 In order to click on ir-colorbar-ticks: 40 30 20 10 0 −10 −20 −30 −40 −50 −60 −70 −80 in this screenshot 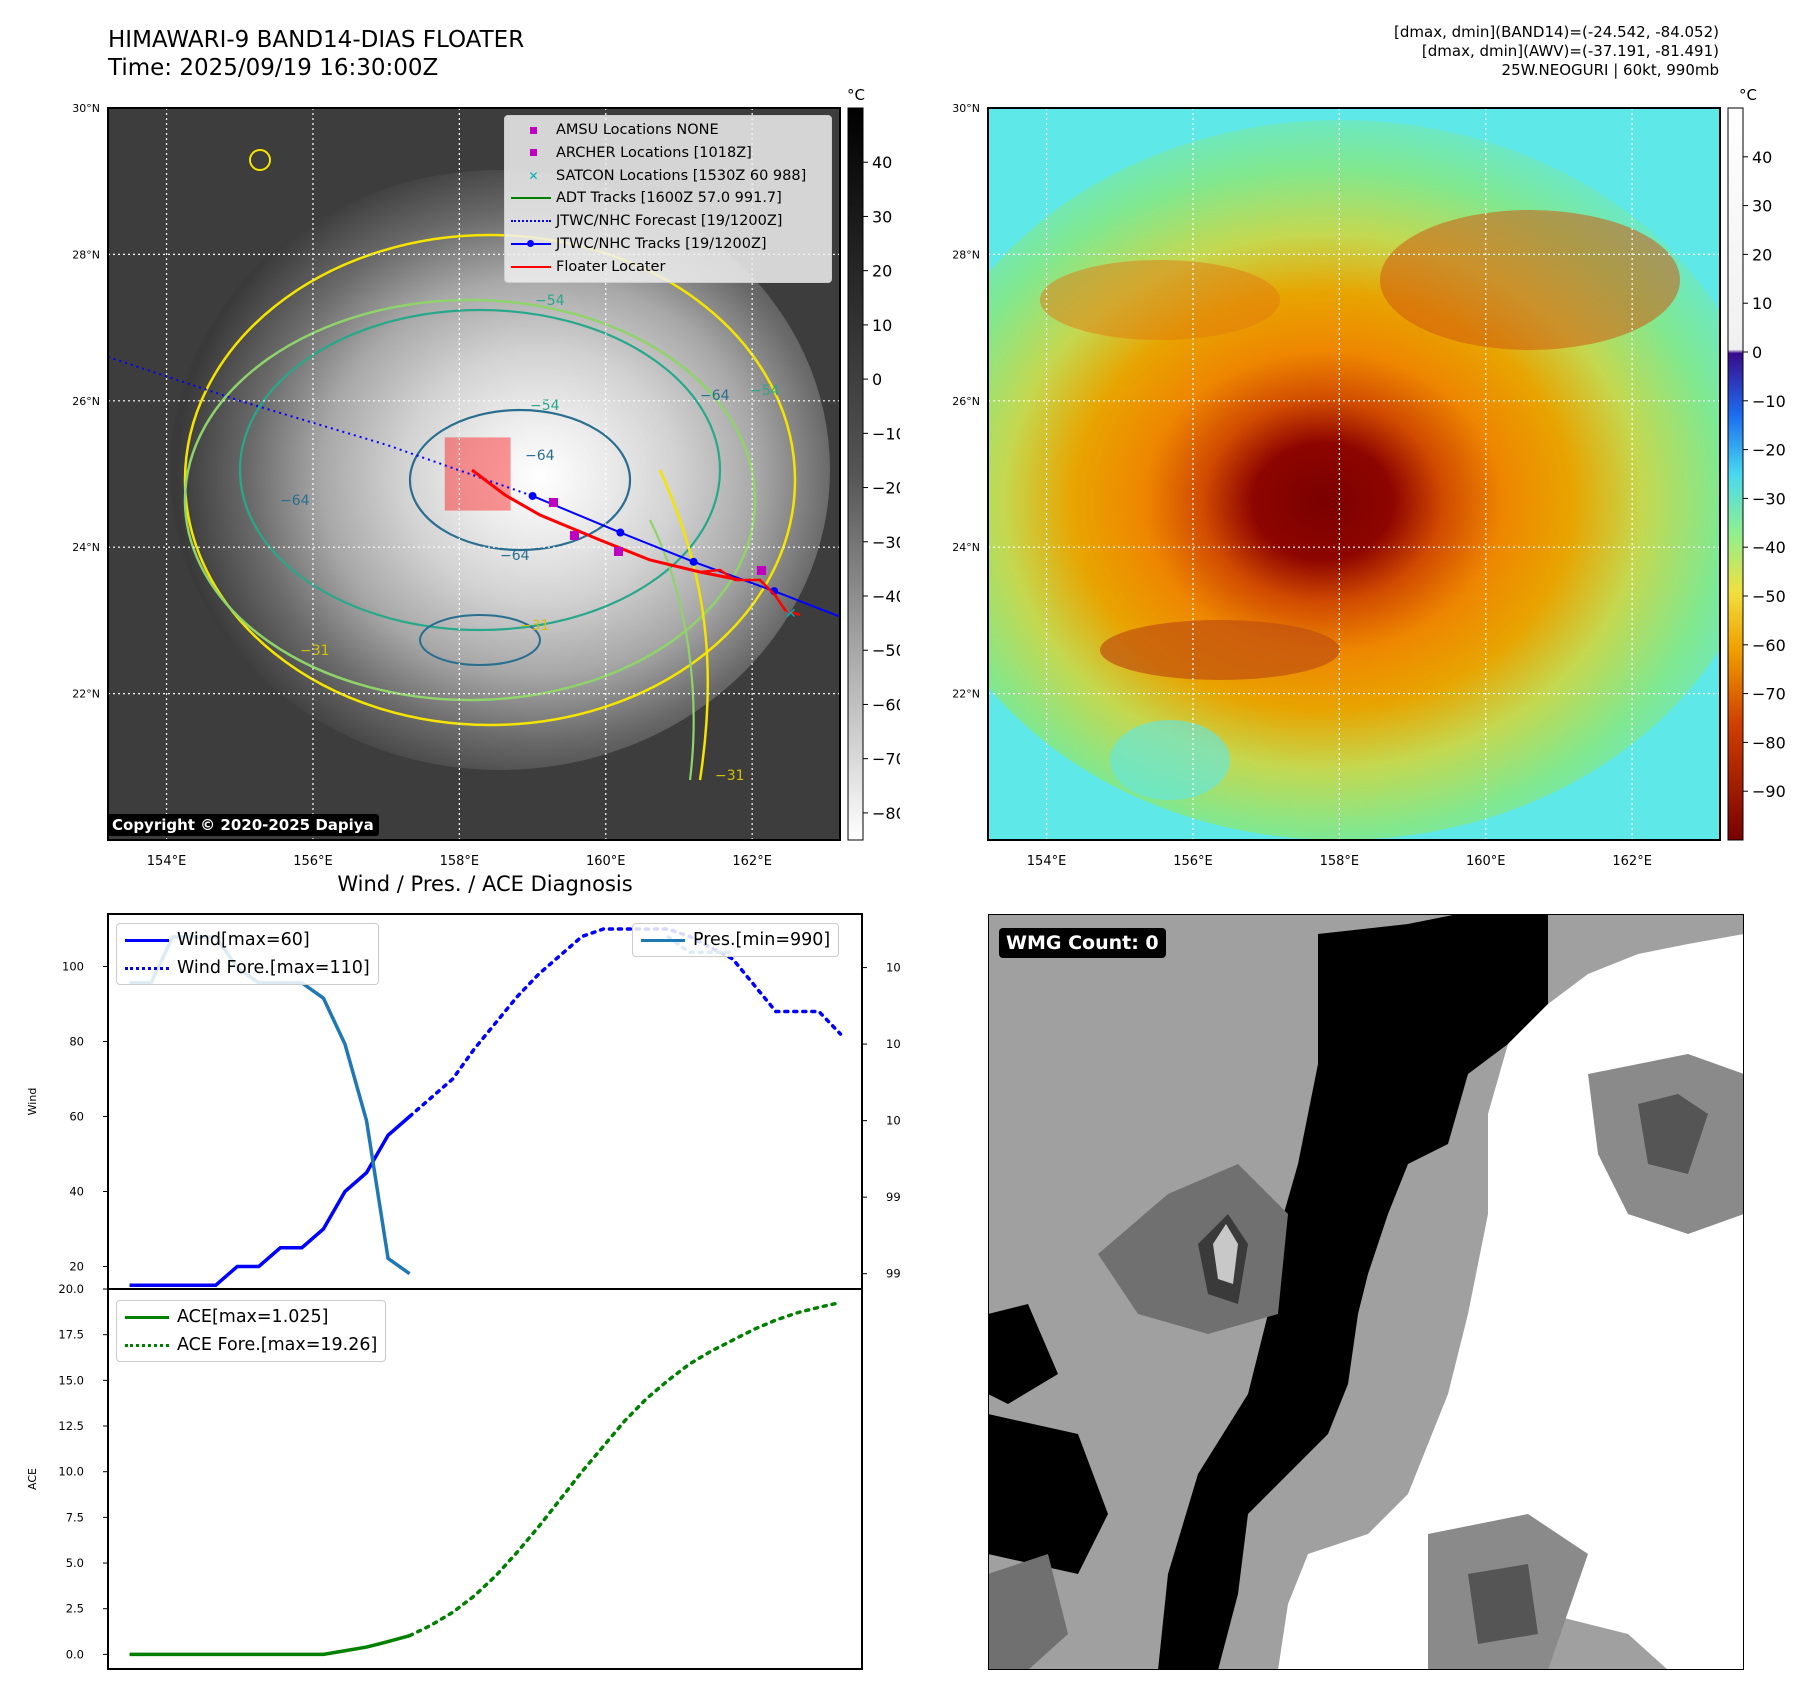, I will do `click(881, 488)`.